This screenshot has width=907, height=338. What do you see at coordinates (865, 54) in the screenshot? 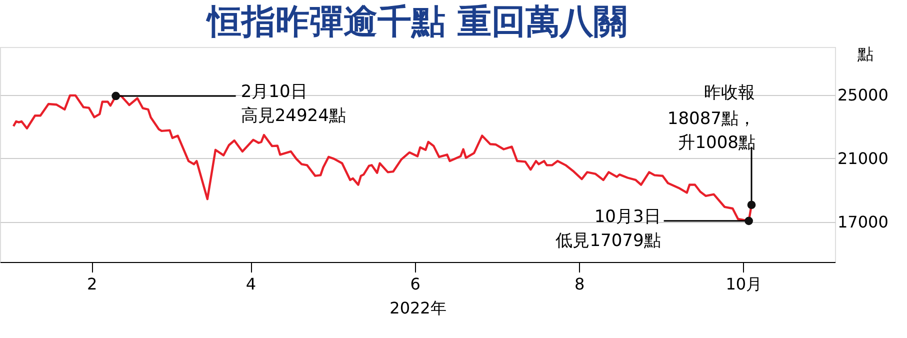
I see `y-axis-title: 點` at bounding box center [865, 54].